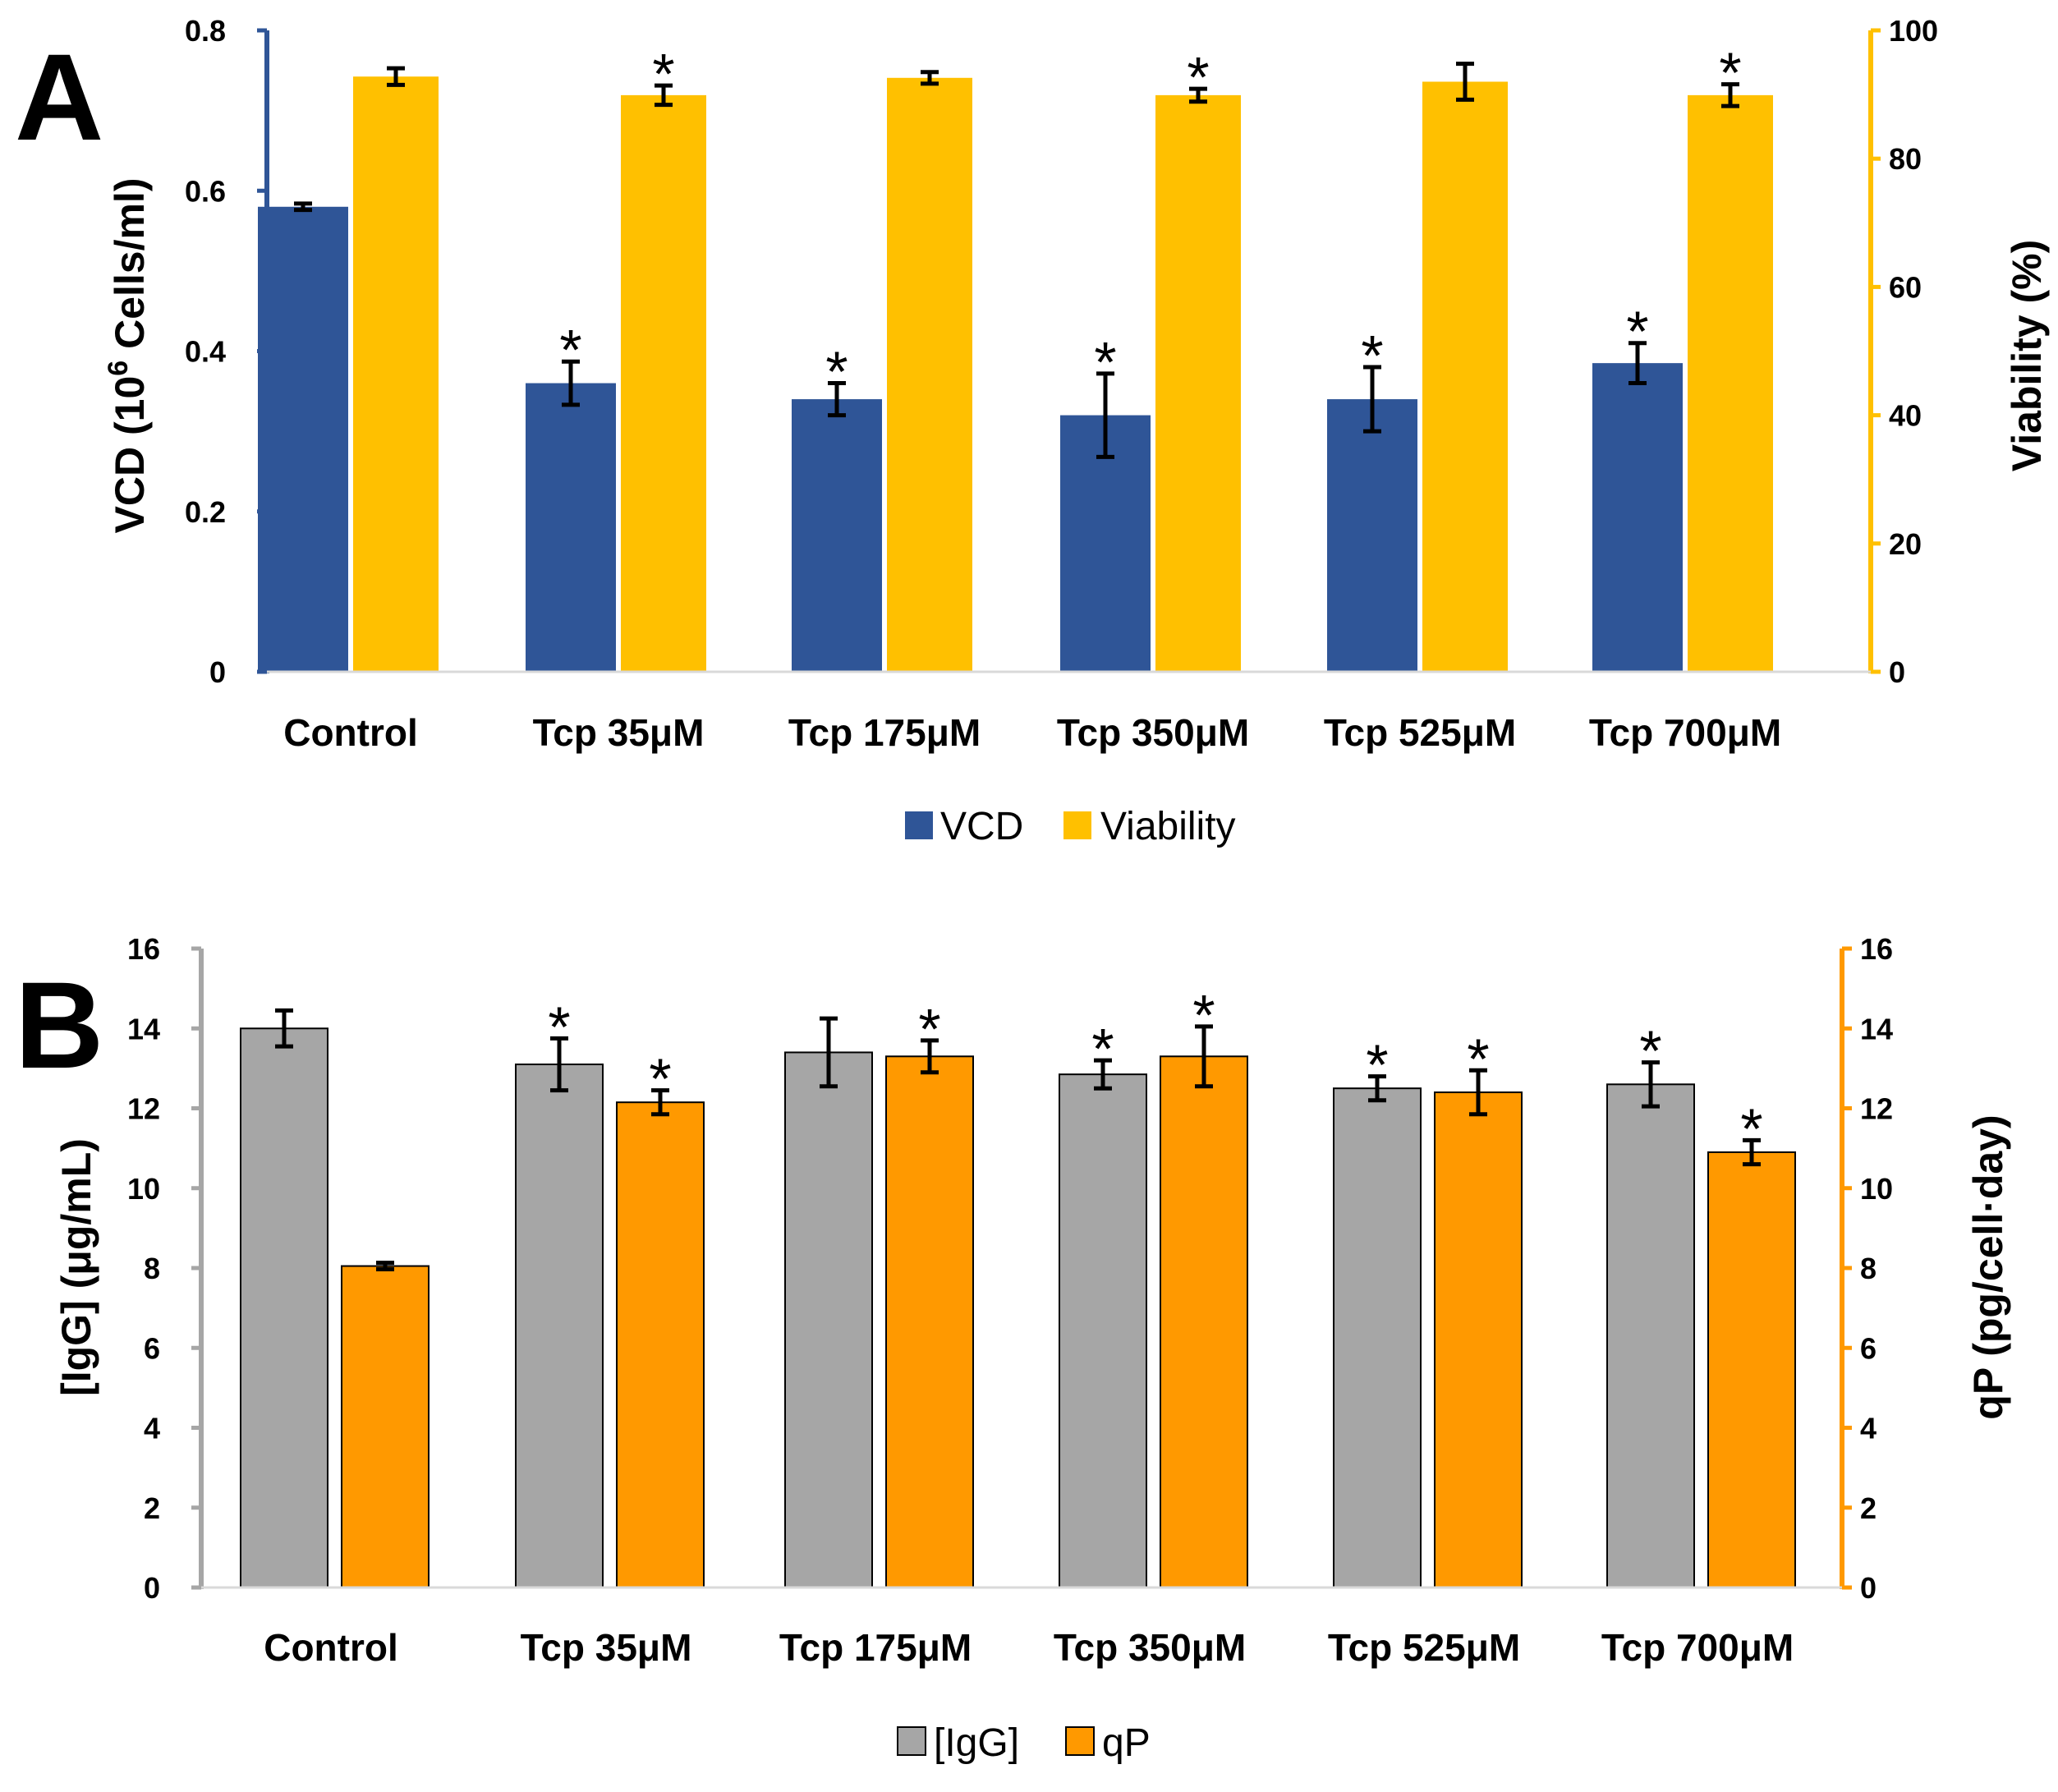  What do you see at coordinates (1868, 1508) in the screenshot?
I see `y2-tick-label: 2` at bounding box center [1868, 1508].